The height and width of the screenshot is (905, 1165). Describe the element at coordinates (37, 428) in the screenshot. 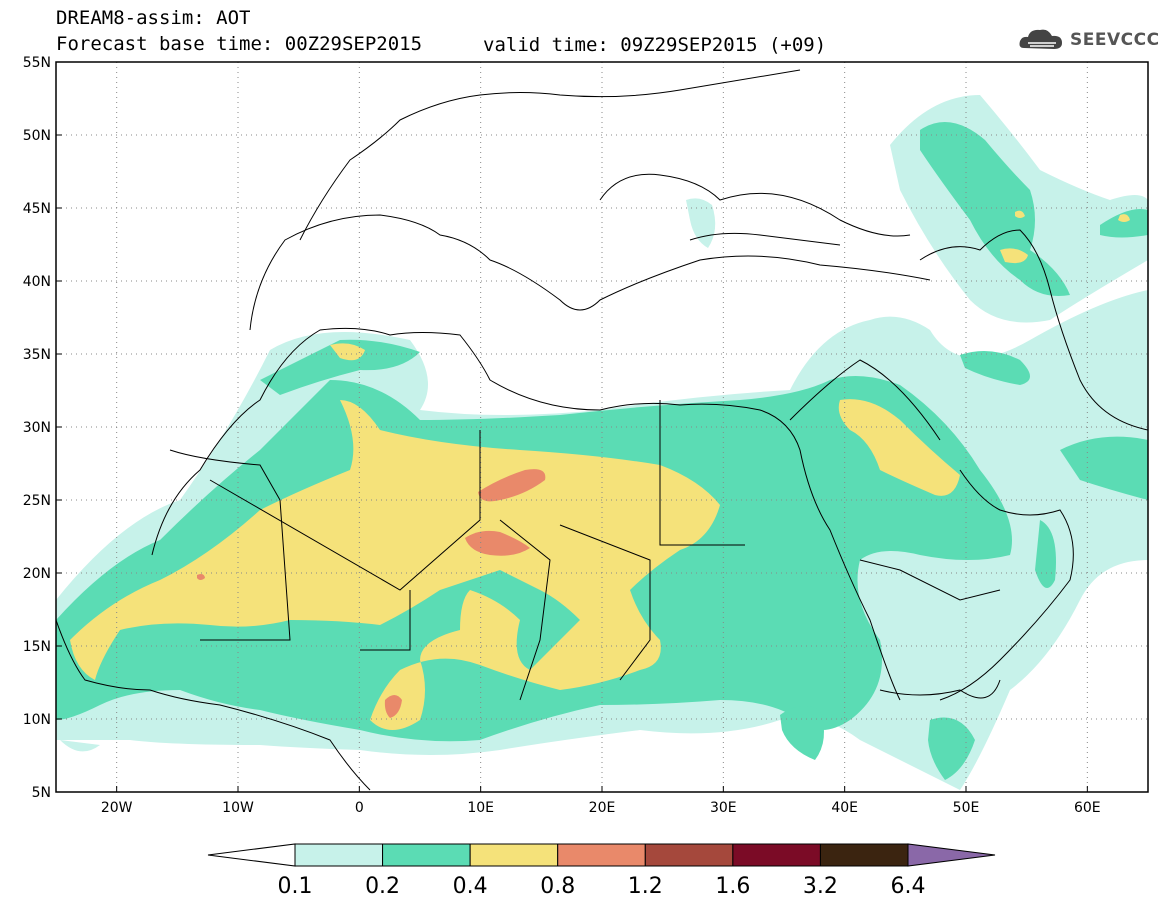

I see `lat-tick-label: 30N` at that location.